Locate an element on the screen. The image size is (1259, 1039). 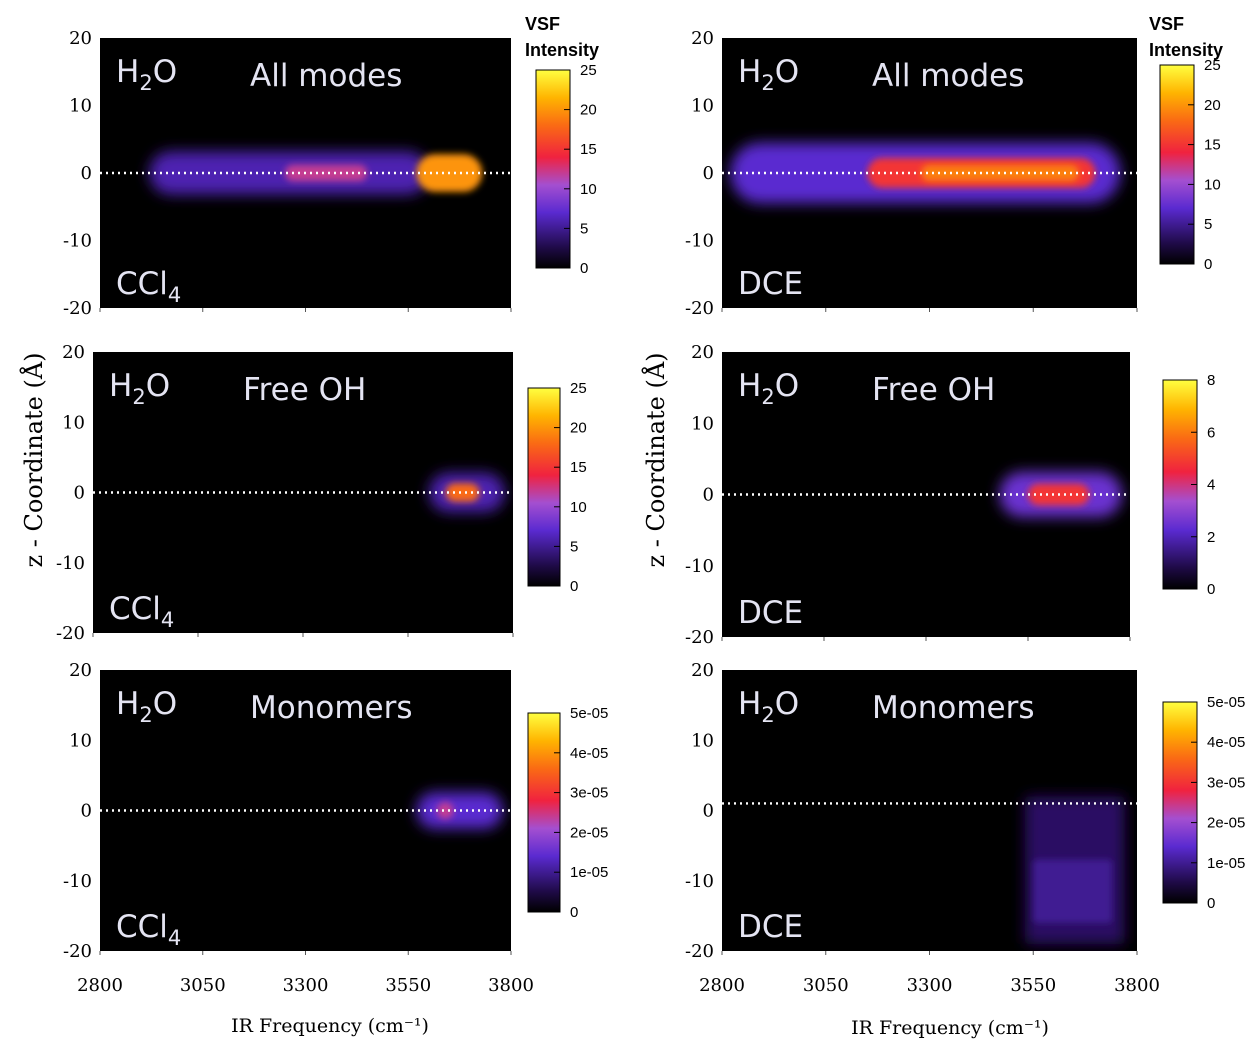
x-tick-label: 3300 is located at coordinates (306, 985).